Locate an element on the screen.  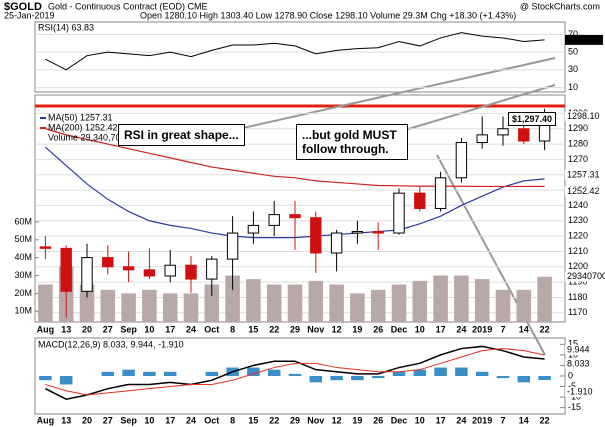
x-tick-label: Dec is located at coordinates (399, 420).